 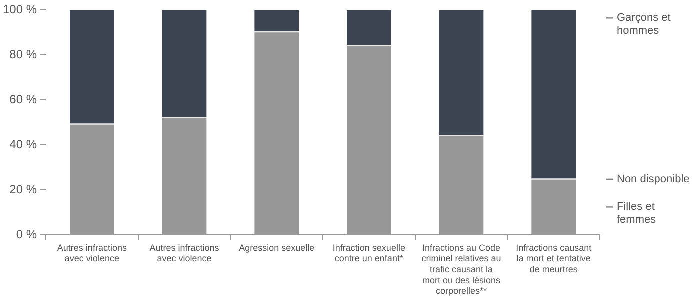 I want to click on x-tick-label: Infraction sexuelle contre un enfant*, so click(x=369, y=253).